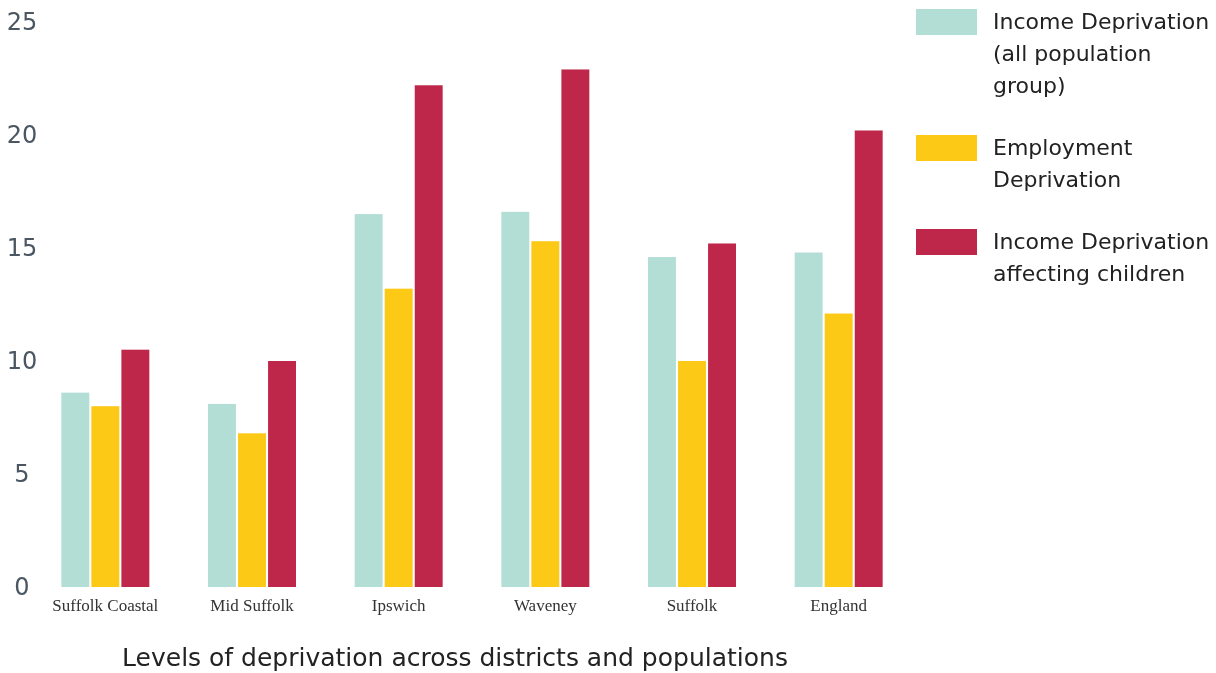 The image size is (1216, 673). What do you see at coordinates (1101, 257) in the screenshot?
I see `legend-label: Income Deprivation affecting children` at bounding box center [1101, 257].